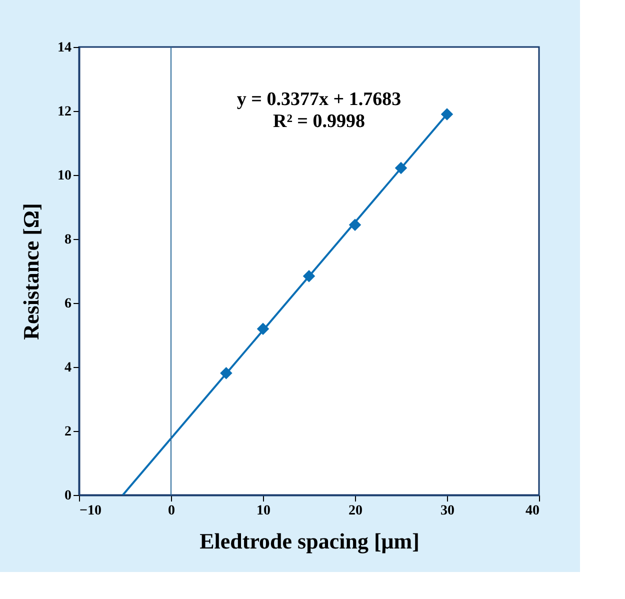  What do you see at coordinates (91, 511) in the screenshot?
I see `x-tick-label: −10` at bounding box center [91, 511].